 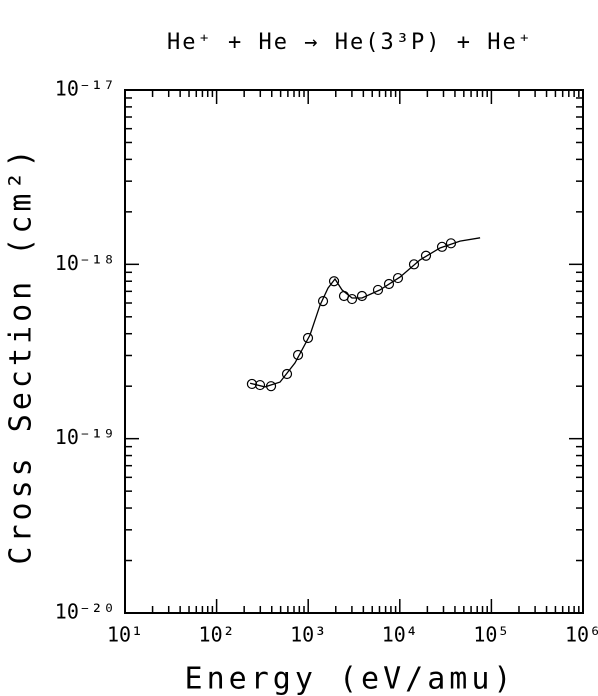 I want to click on y-tick-label: 10⁻¹⁷, so click(x=85, y=89).